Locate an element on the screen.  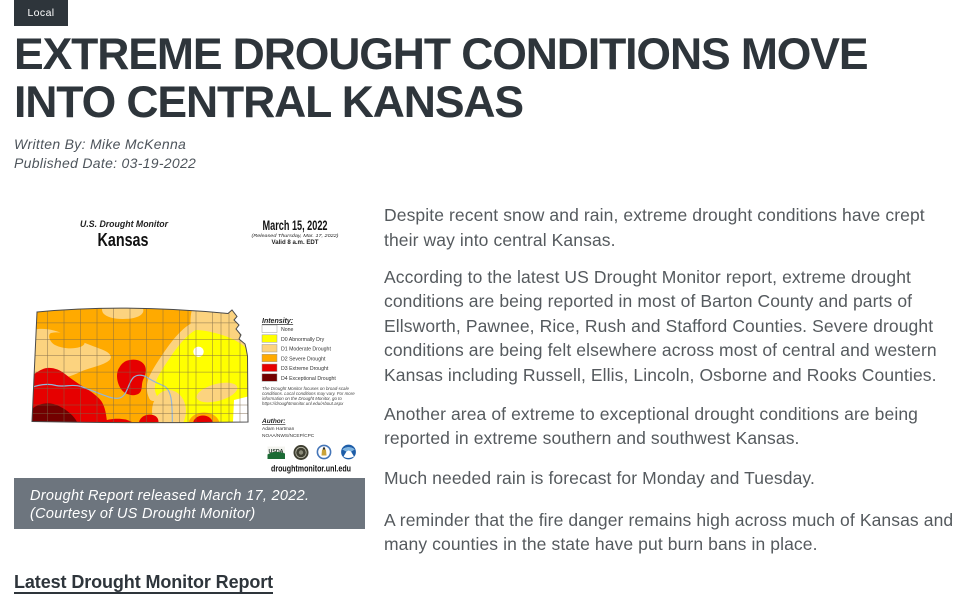
svg-text: Intensity: is located at coordinates (277, 321).